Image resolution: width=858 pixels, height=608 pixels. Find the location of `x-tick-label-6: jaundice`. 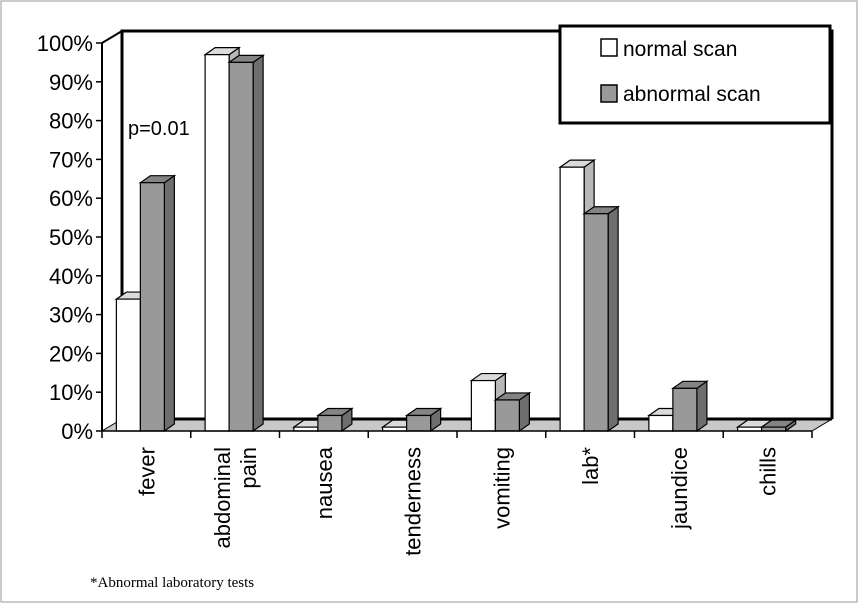

x-tick-label-6: jaundice is located at coordinates (679, 488).